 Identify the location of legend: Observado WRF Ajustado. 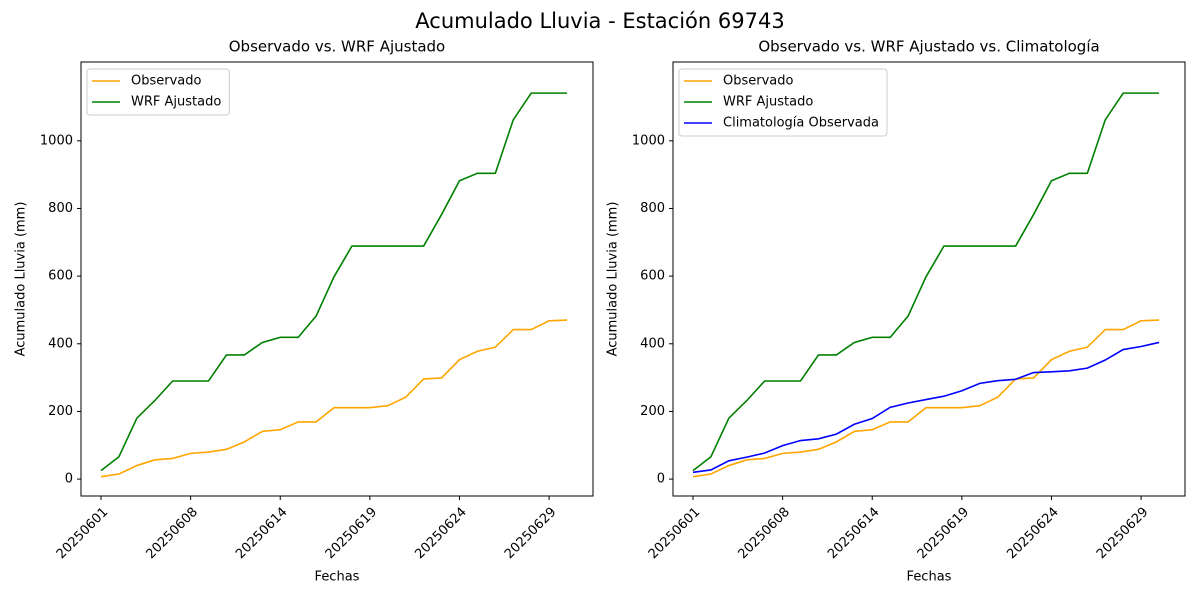
(158, 92).